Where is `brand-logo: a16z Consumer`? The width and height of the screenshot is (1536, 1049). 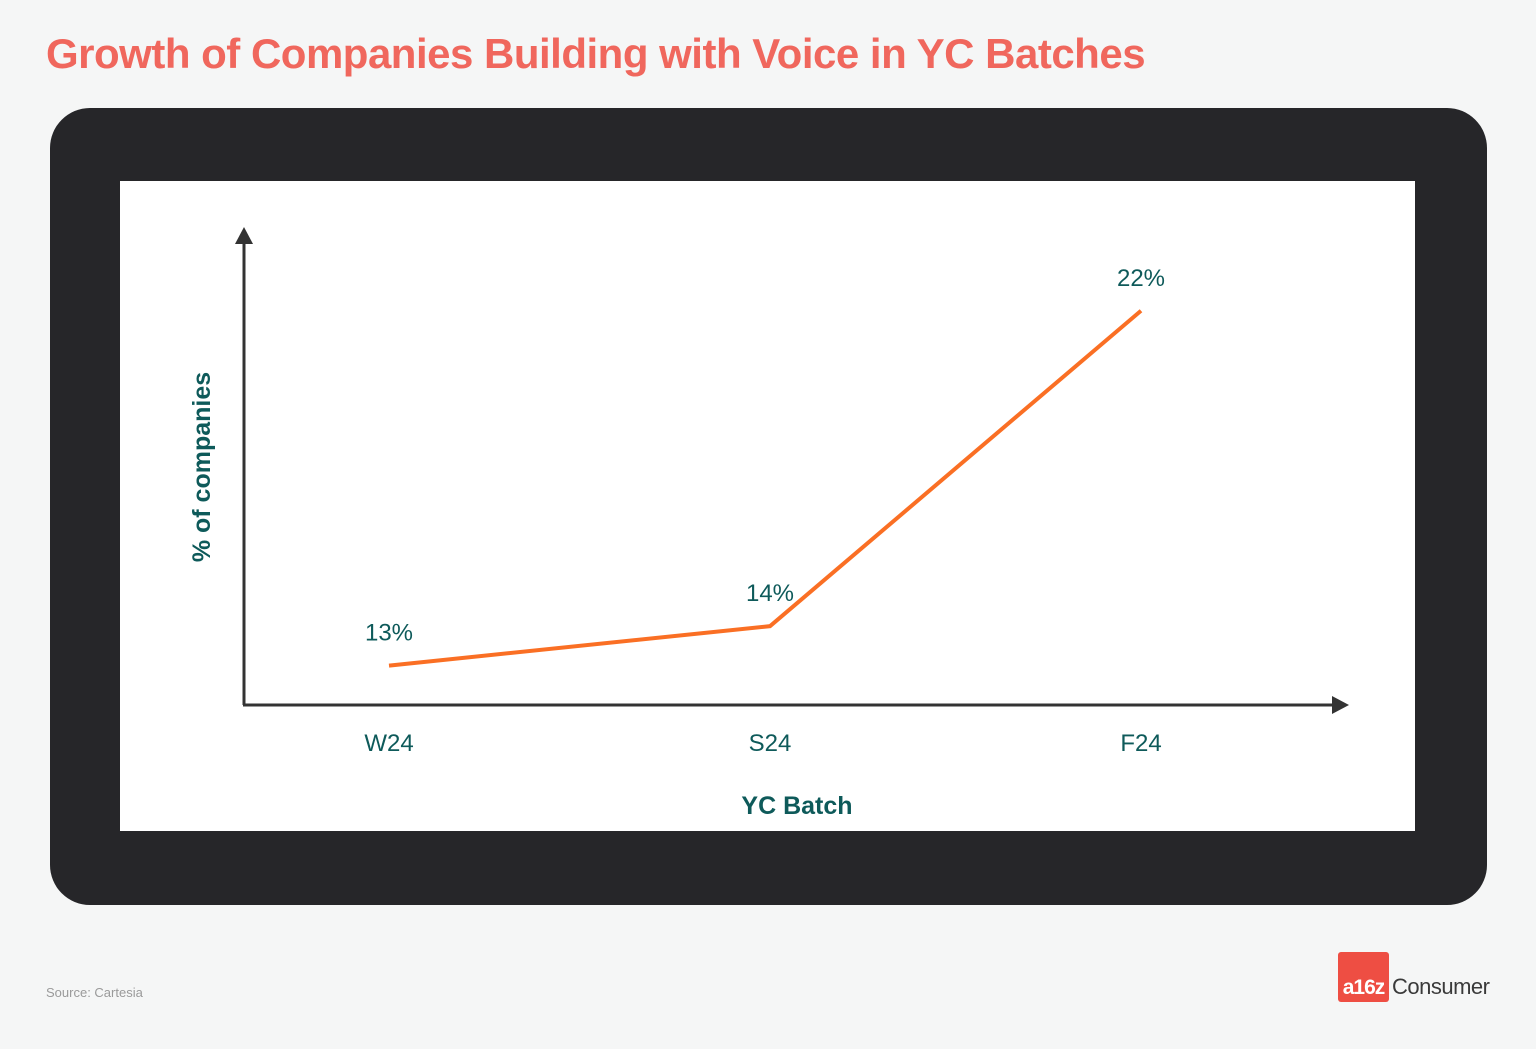
brand-logo: a16z Consumer is located at coordinates (1414, 977).